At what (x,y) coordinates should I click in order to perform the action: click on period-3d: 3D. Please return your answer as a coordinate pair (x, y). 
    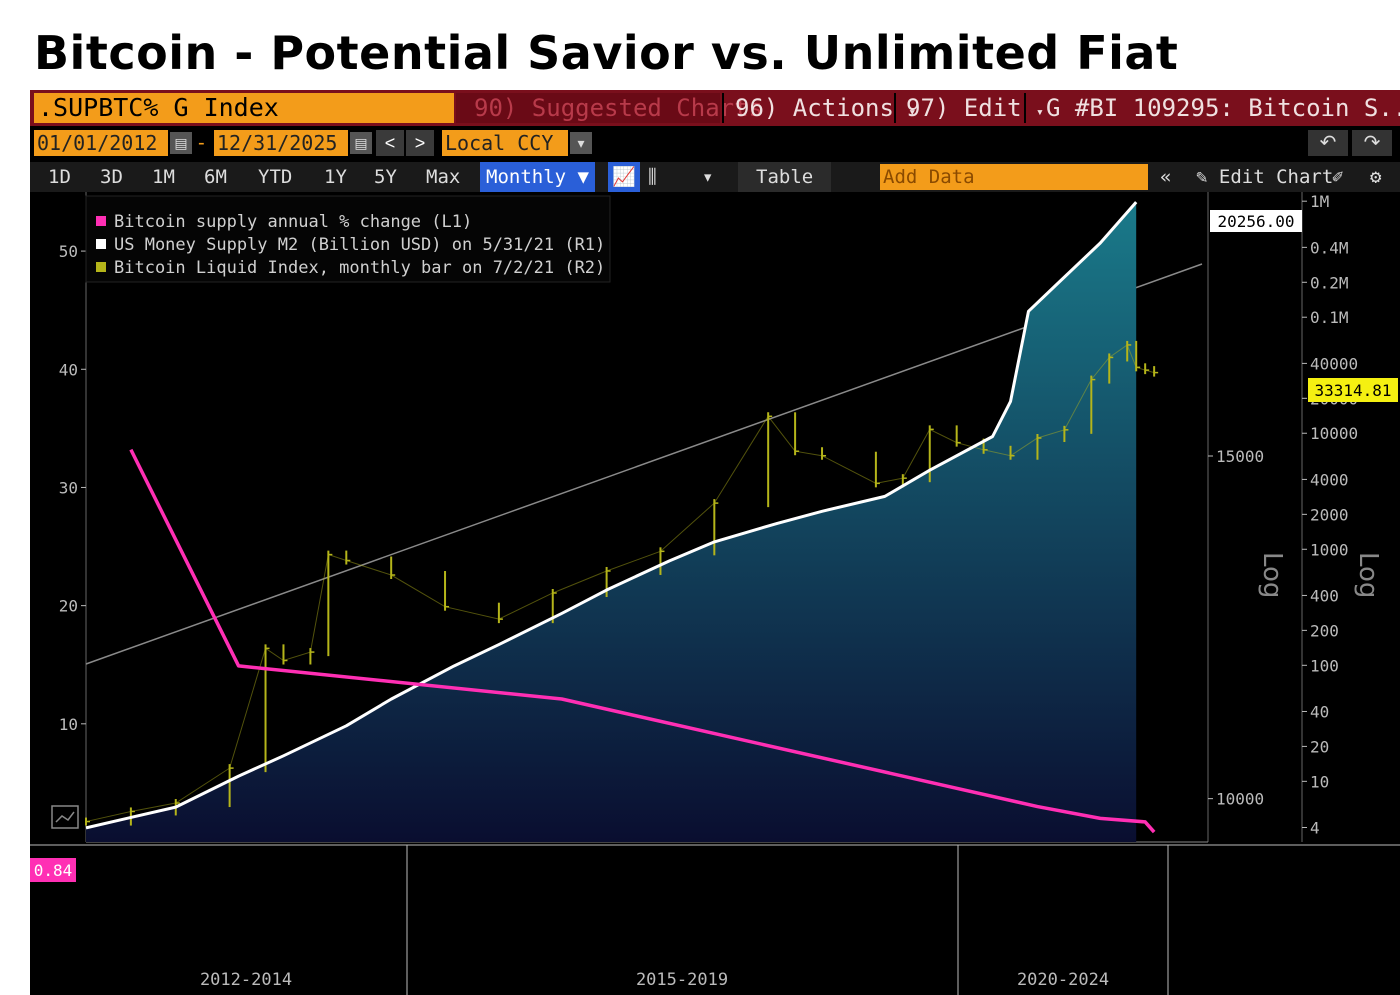
    Looking at the image, I should click on (111, 177).